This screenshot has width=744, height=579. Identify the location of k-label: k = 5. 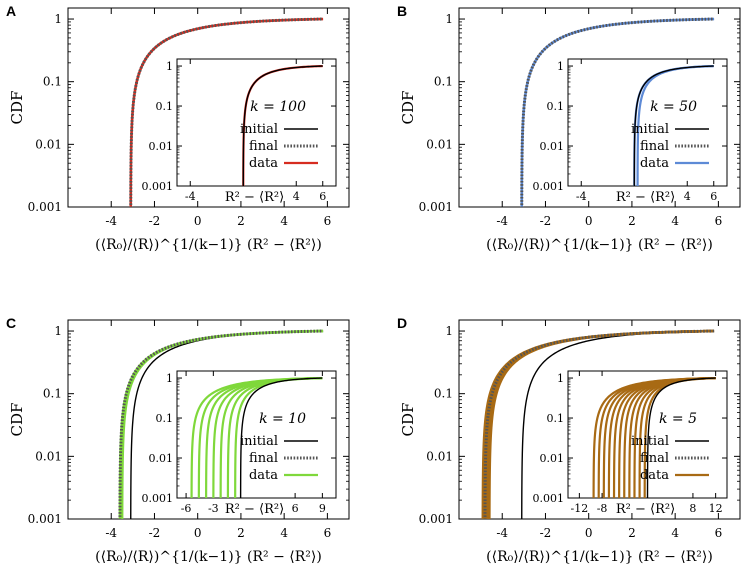
(678, 419).